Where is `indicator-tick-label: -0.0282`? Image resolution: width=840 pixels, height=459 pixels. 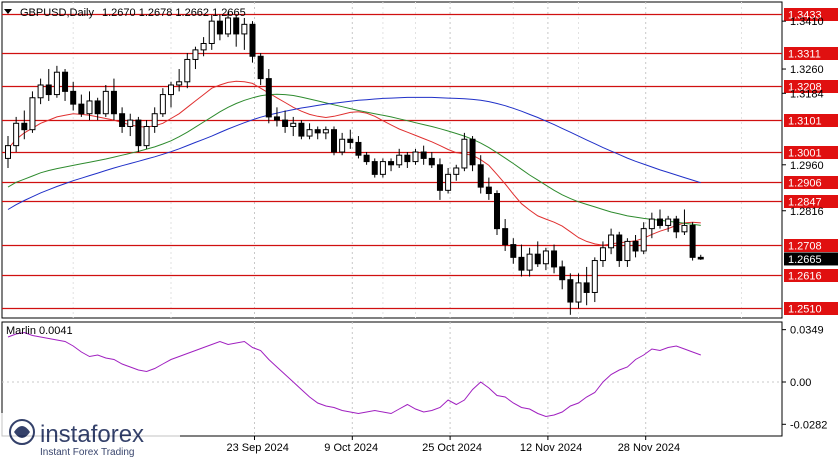
indicator-tick-label: -0.0282 is located at coordinates (808, 425).